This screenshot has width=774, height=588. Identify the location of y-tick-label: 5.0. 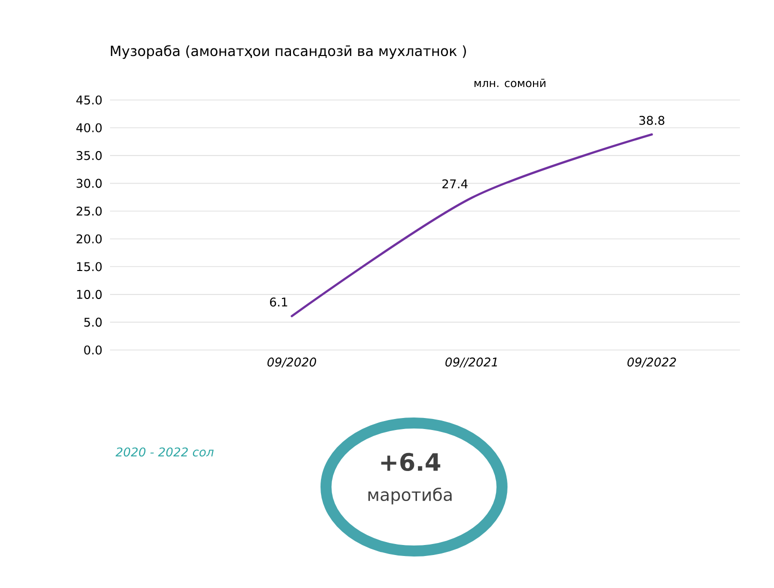
(93, 322).